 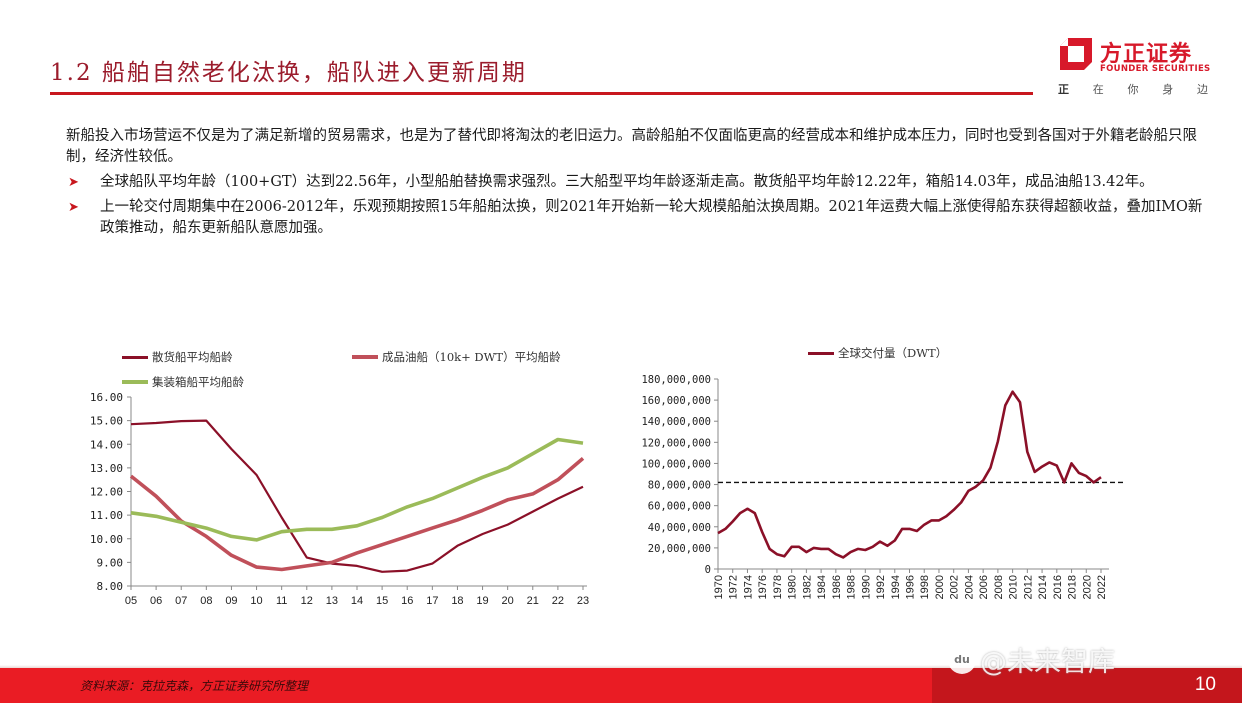 I want to click on y-tick-label: 60,000,000, so click(x=679, y=507).